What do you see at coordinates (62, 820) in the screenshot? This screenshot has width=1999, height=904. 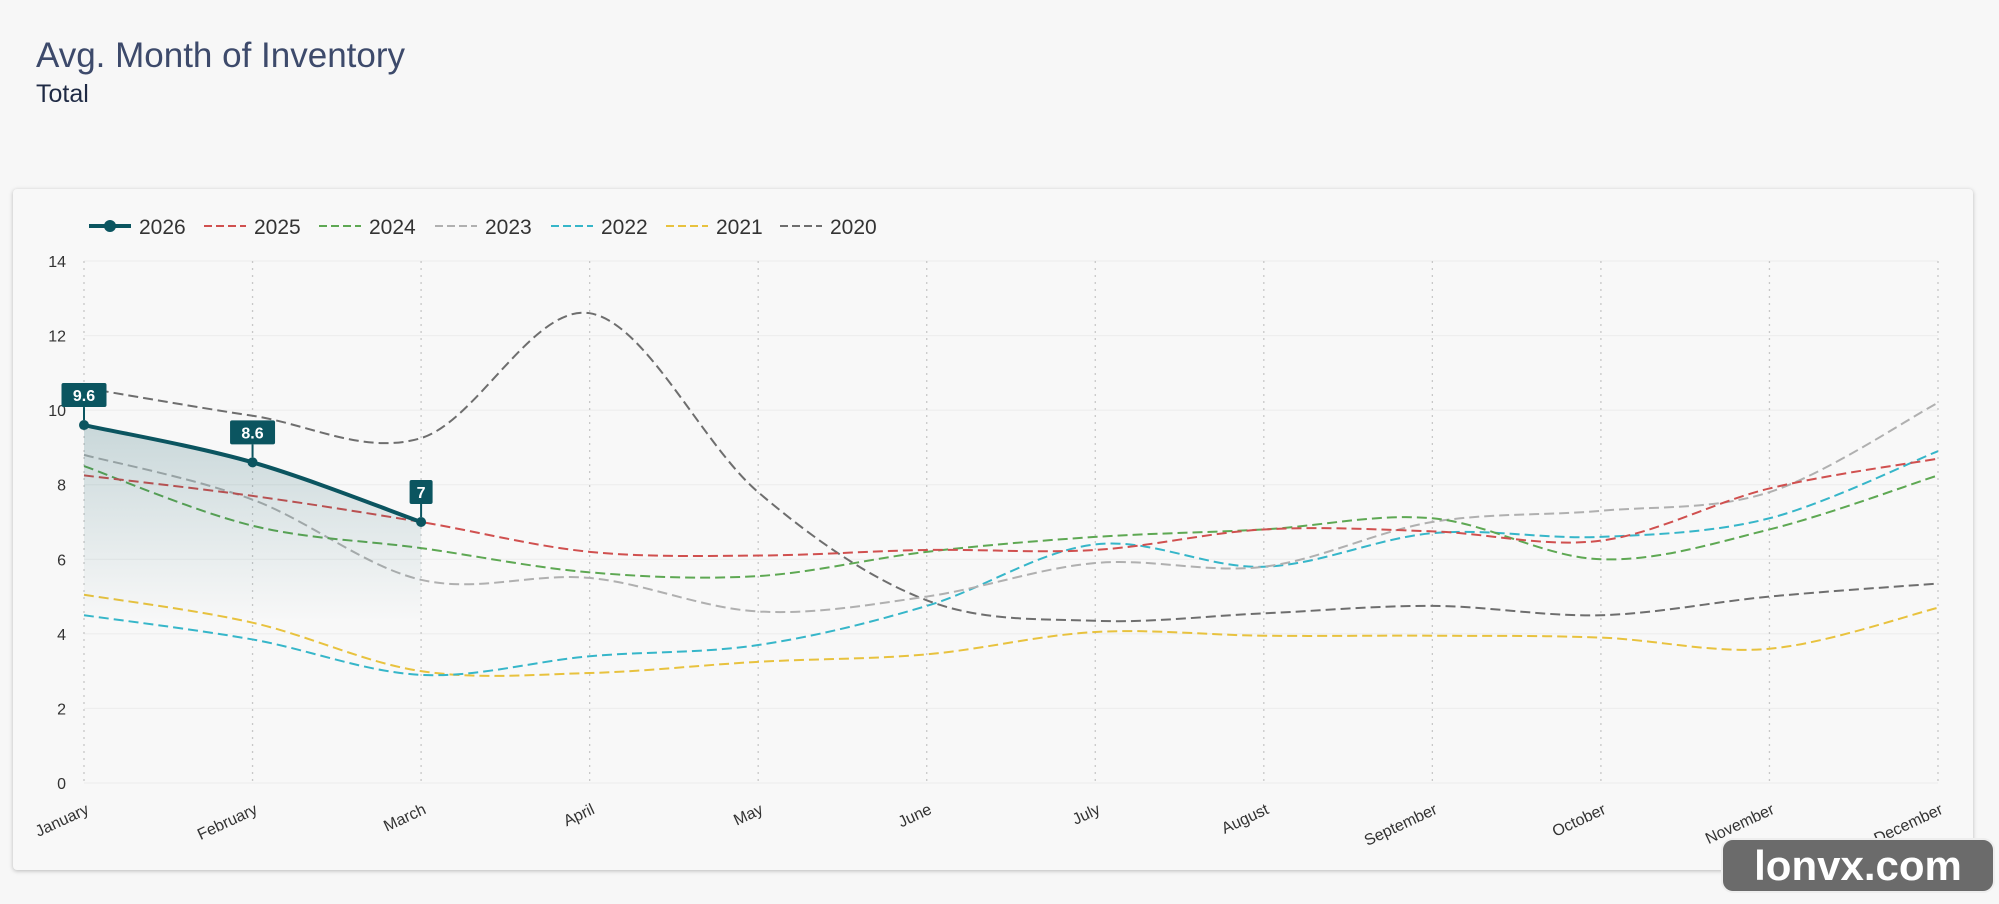 I see `x-tick-label: January` at bounding box center [62, 820].